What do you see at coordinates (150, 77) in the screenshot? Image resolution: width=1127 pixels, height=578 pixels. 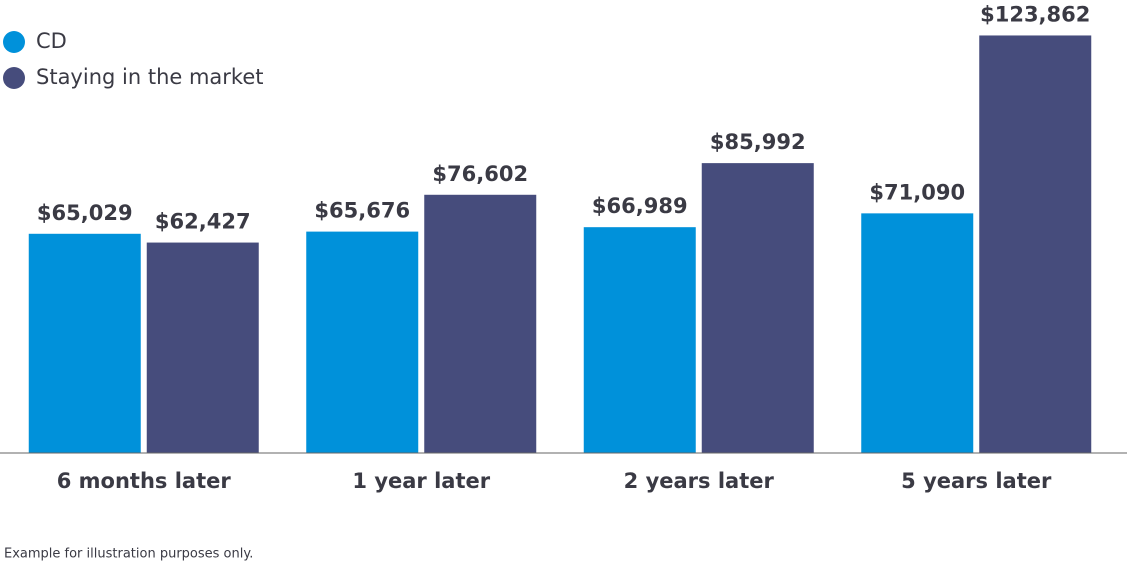 I see `legend-label: Staying in the market` at bounding box center [150, 77].